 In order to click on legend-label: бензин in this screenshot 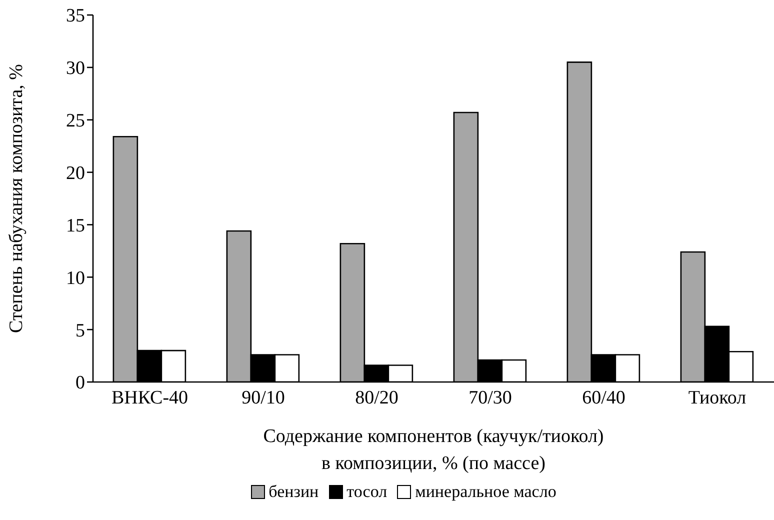, I will do `click(293, 492)`.